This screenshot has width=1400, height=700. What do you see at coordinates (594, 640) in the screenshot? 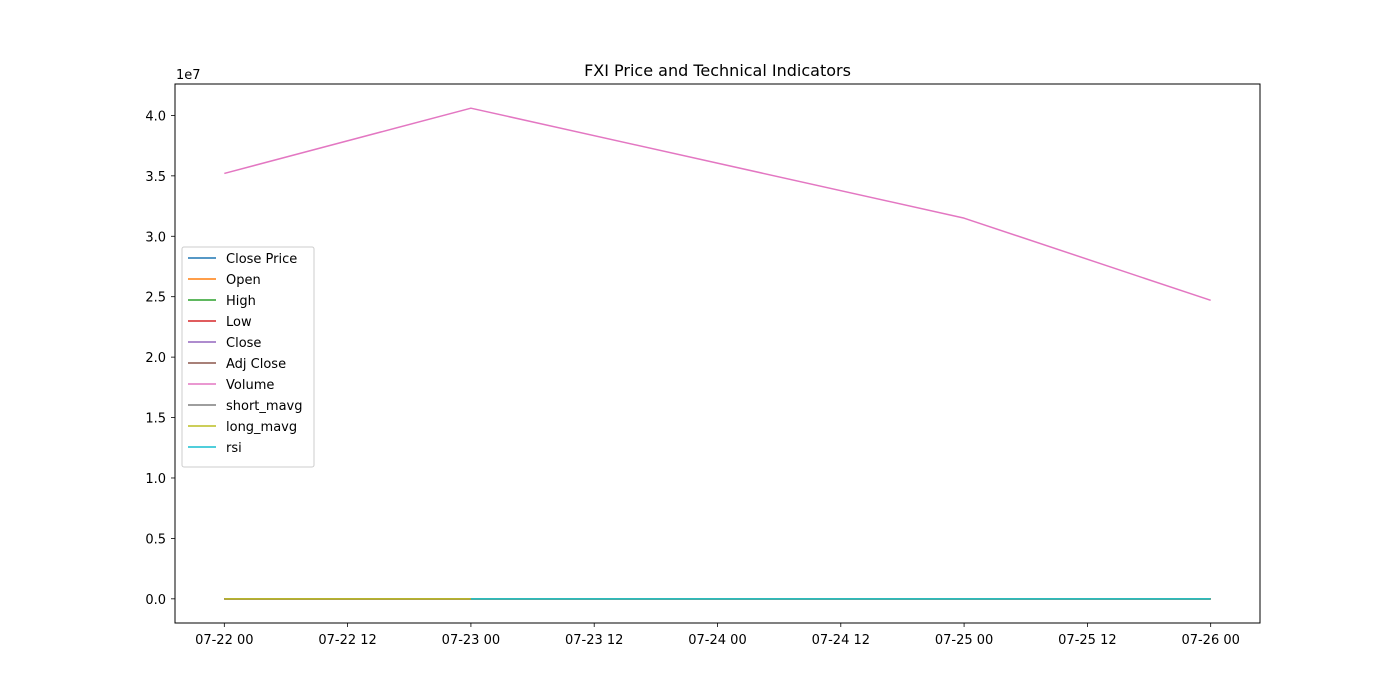
I see `x-tick-label: 07-23 12` at bounding box center [594, 640].